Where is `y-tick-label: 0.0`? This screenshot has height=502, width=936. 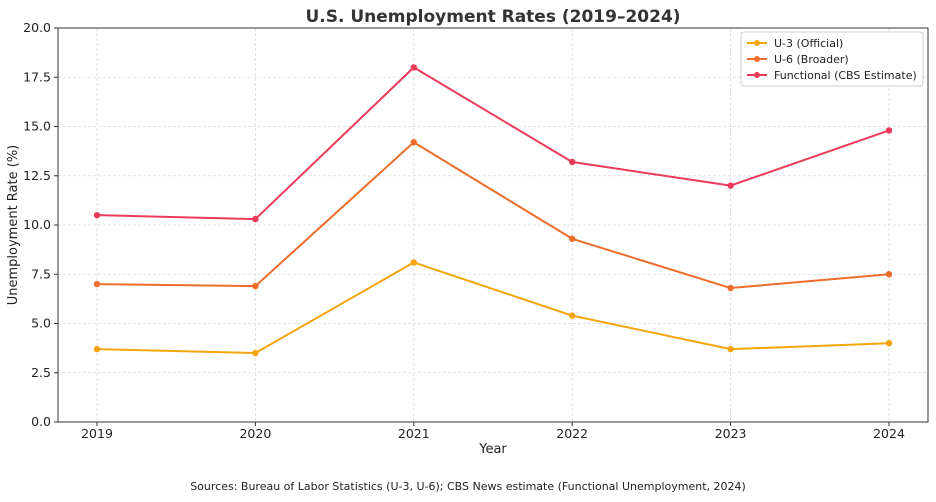 y-tick-label: 0.0 is located at coordinates (41, 421).